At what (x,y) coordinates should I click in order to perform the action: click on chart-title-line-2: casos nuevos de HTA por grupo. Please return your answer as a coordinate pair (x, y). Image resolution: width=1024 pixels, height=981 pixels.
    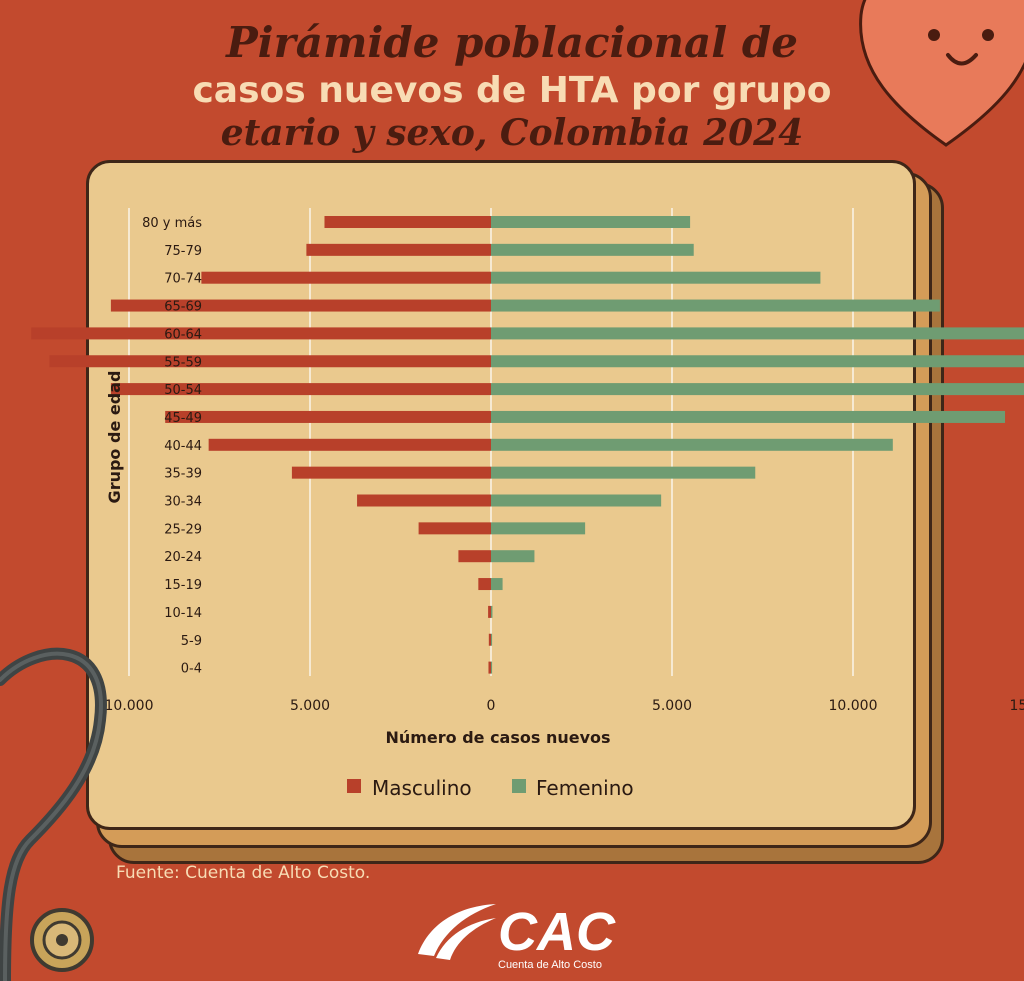
    Looking at the image, I should click on (512, 90).